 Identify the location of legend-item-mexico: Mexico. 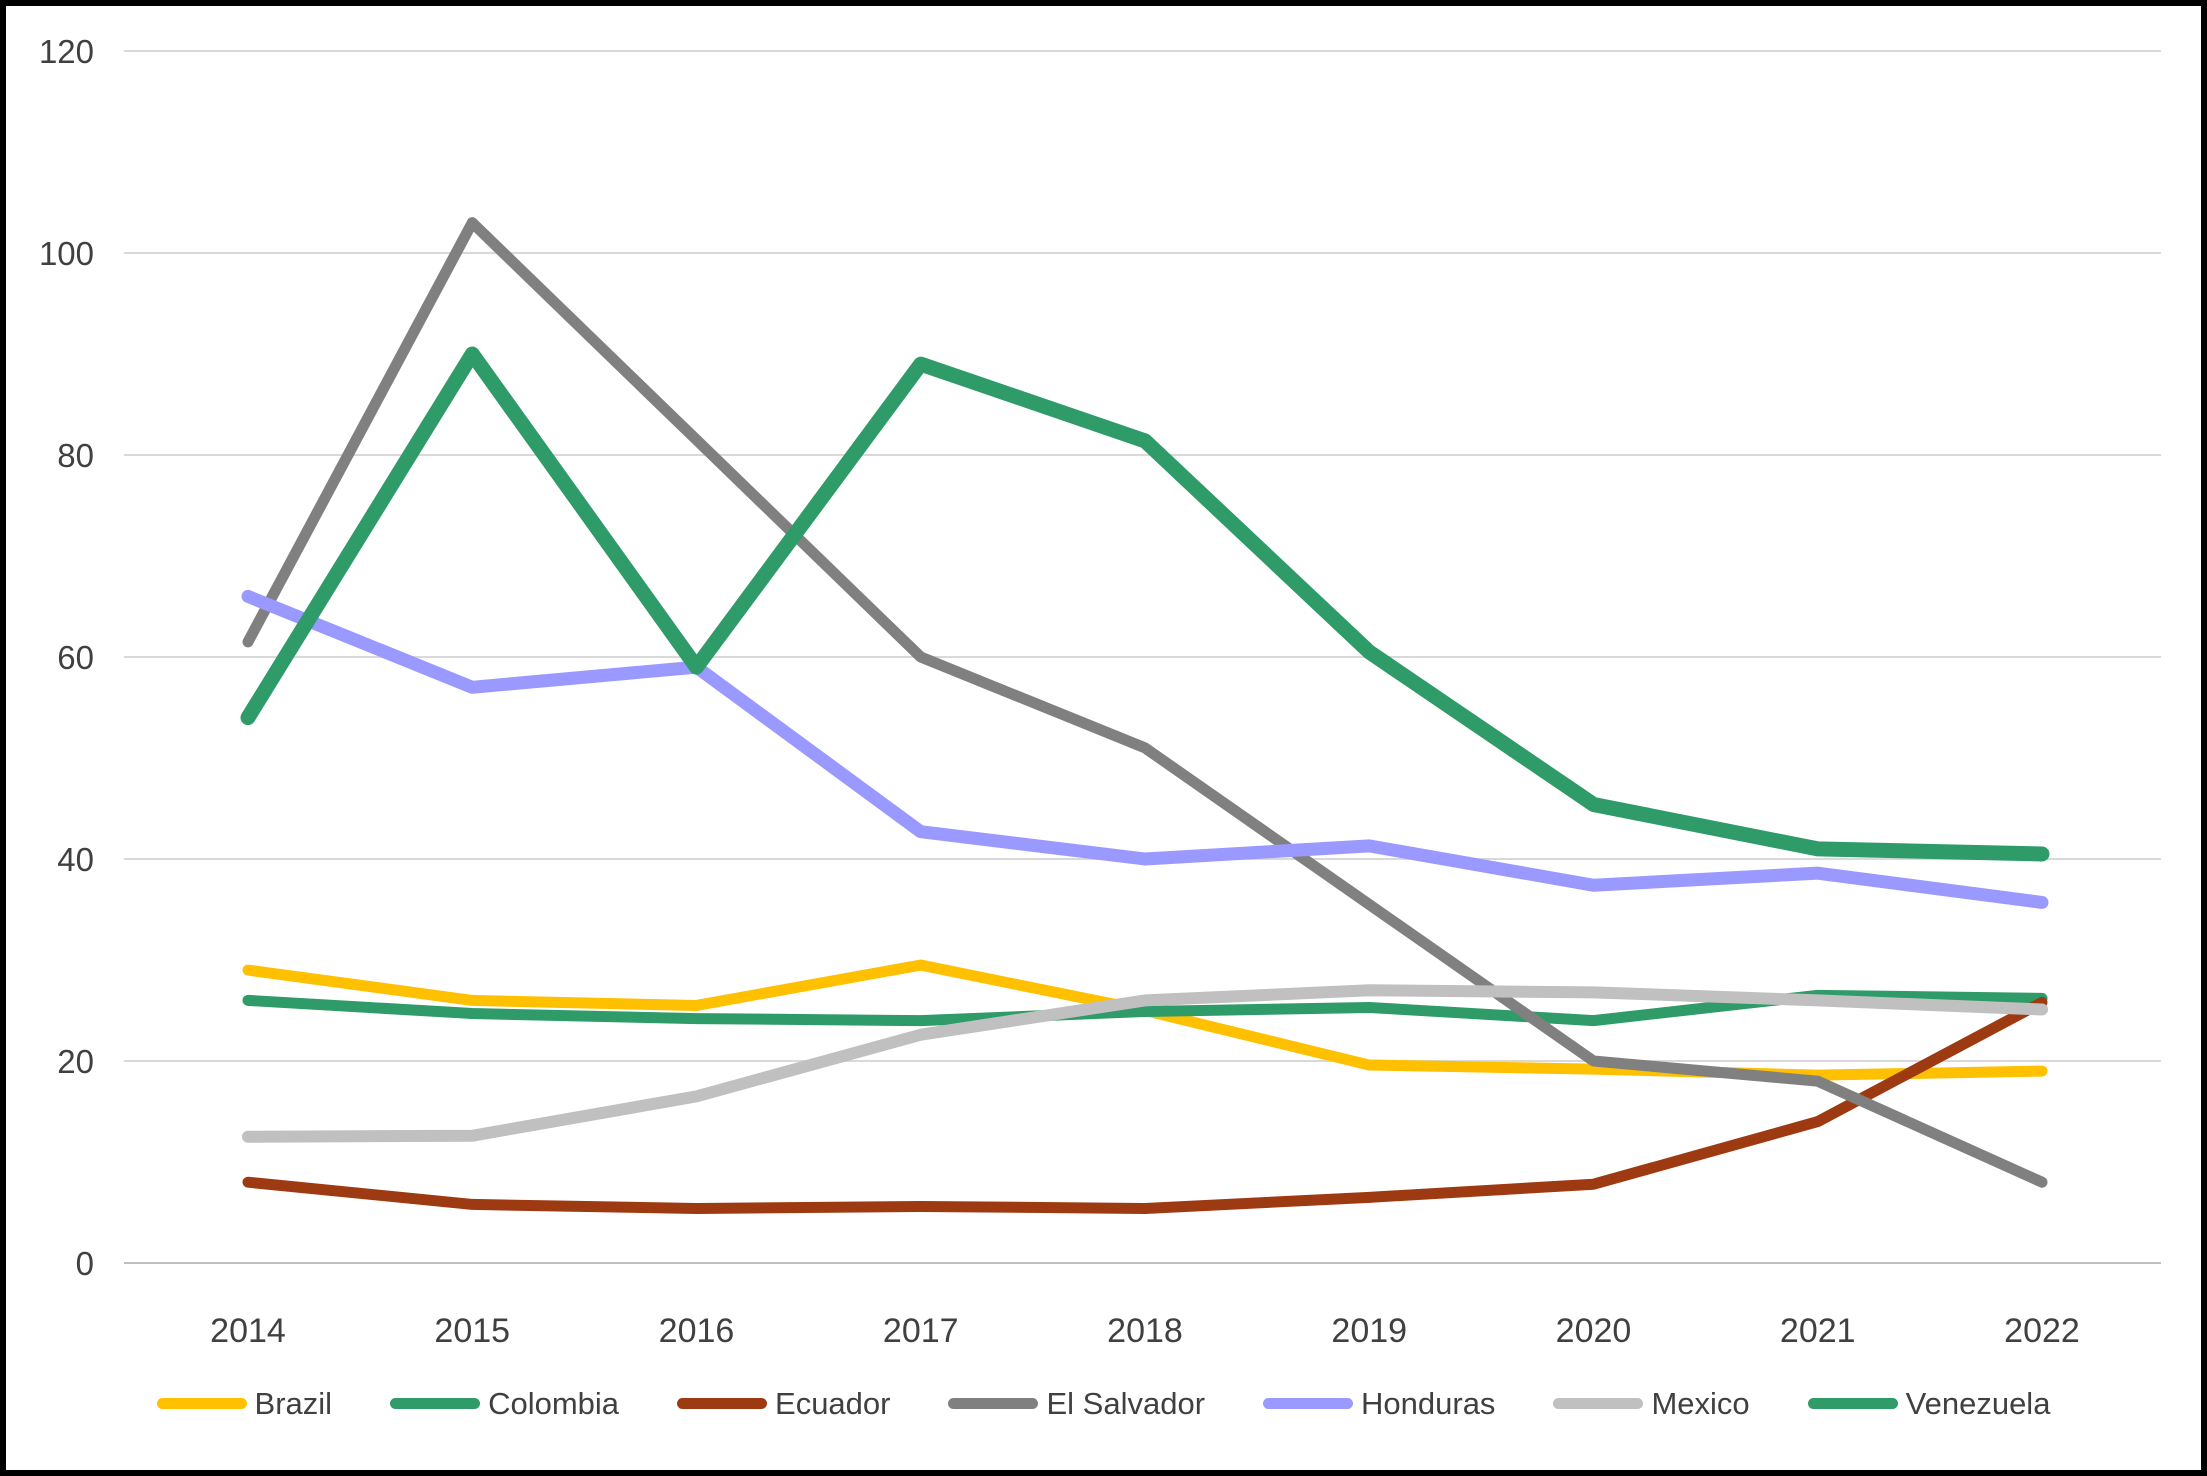
(1651, 1403).